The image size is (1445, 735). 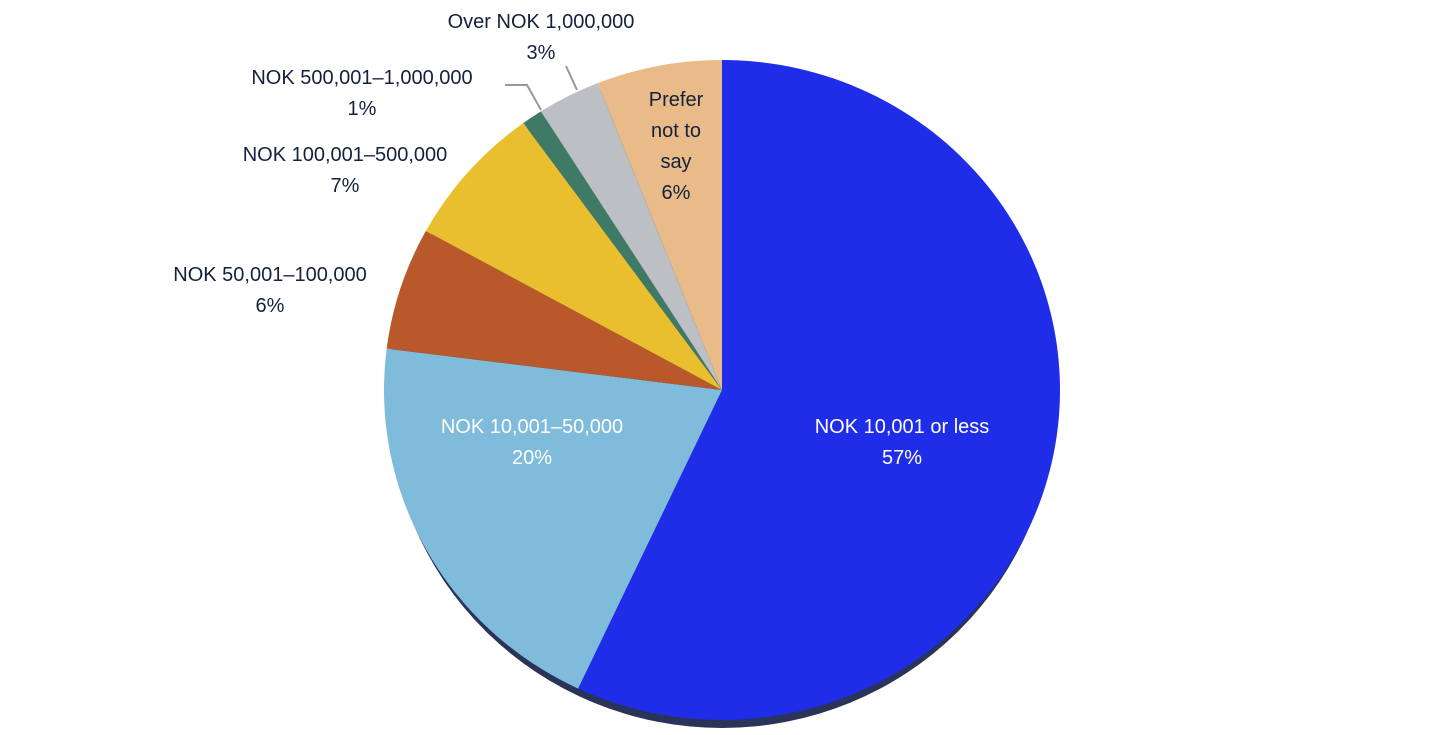 What do you see at coordinates (345, 171) in the screenshot?
I see `slice-label: NOK 100,001–500,000 7%` at bounding box center [345, 171].